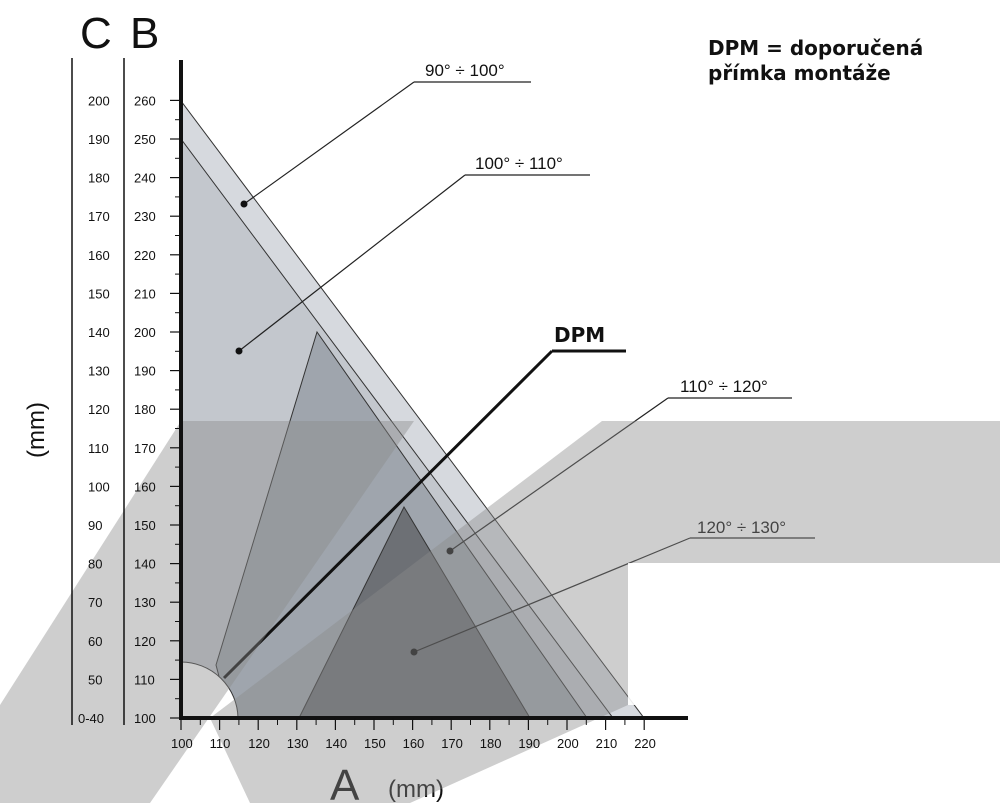  I want to click on scale-a-tick: 200, so click(568, 743).